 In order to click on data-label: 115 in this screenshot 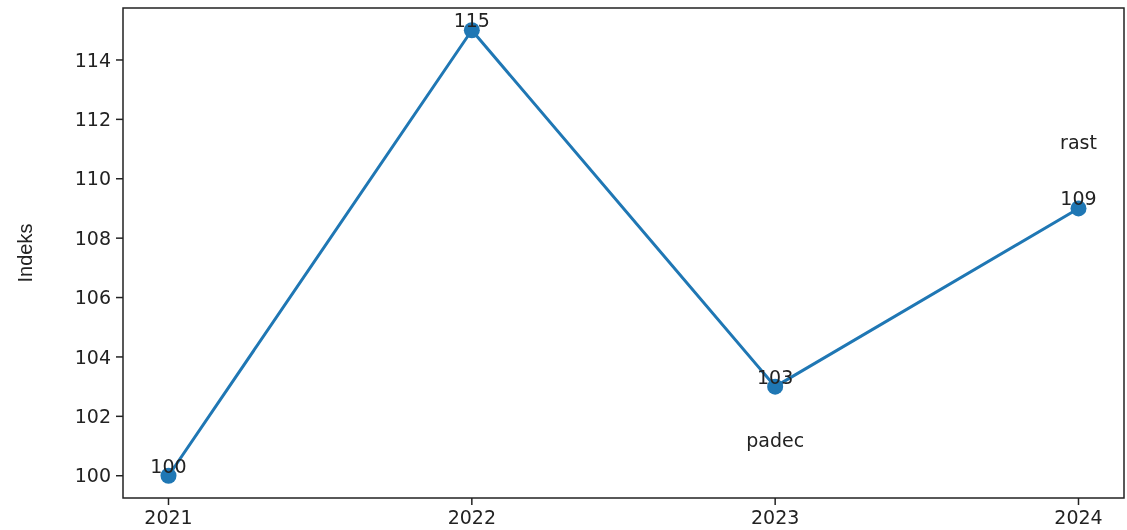, I will do `click(471, 20)`.